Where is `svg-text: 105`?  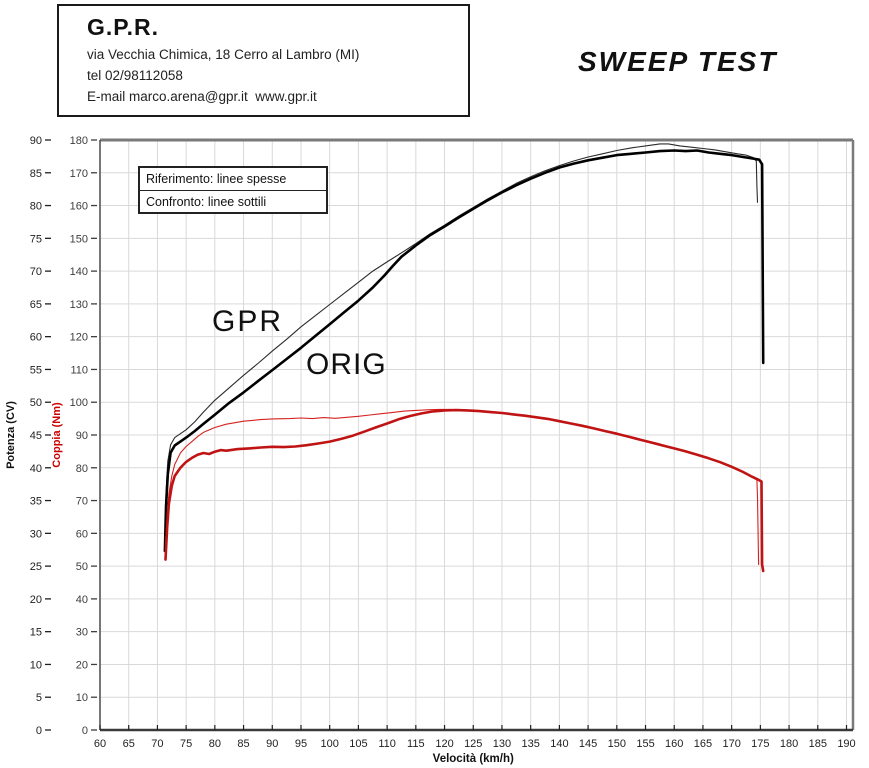
svg-text: 105 is located at coordinates (358, 744).